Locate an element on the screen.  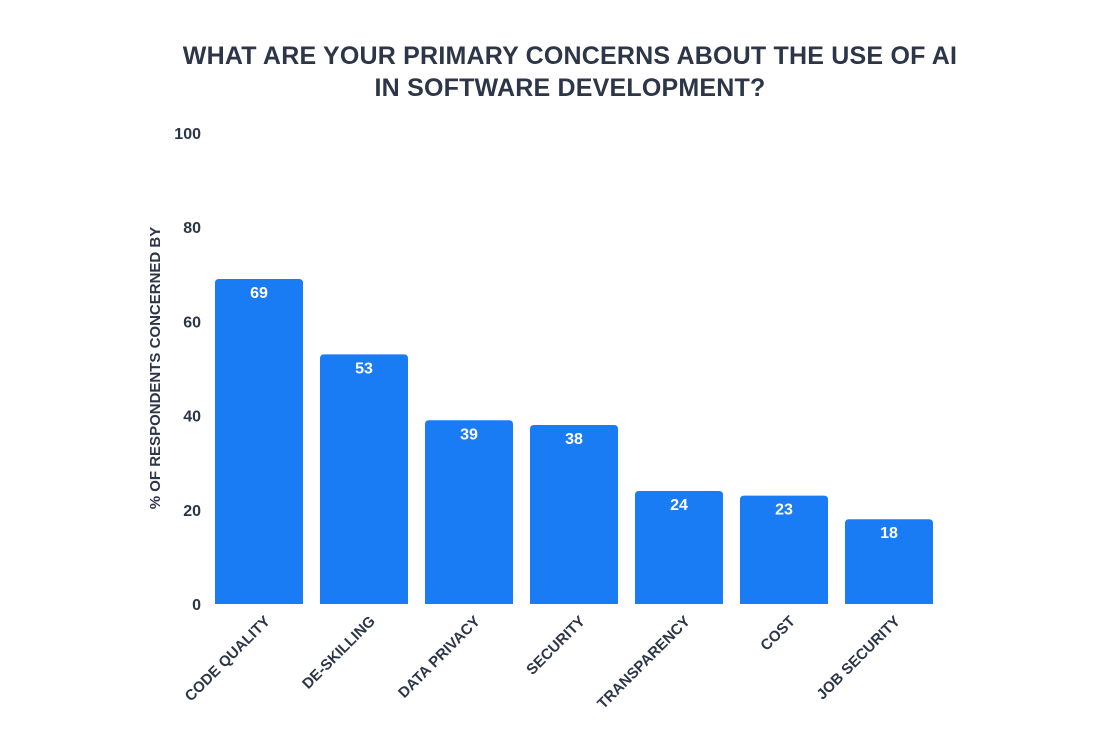
x-tick-label: COST is located at coordinates (777, 633).